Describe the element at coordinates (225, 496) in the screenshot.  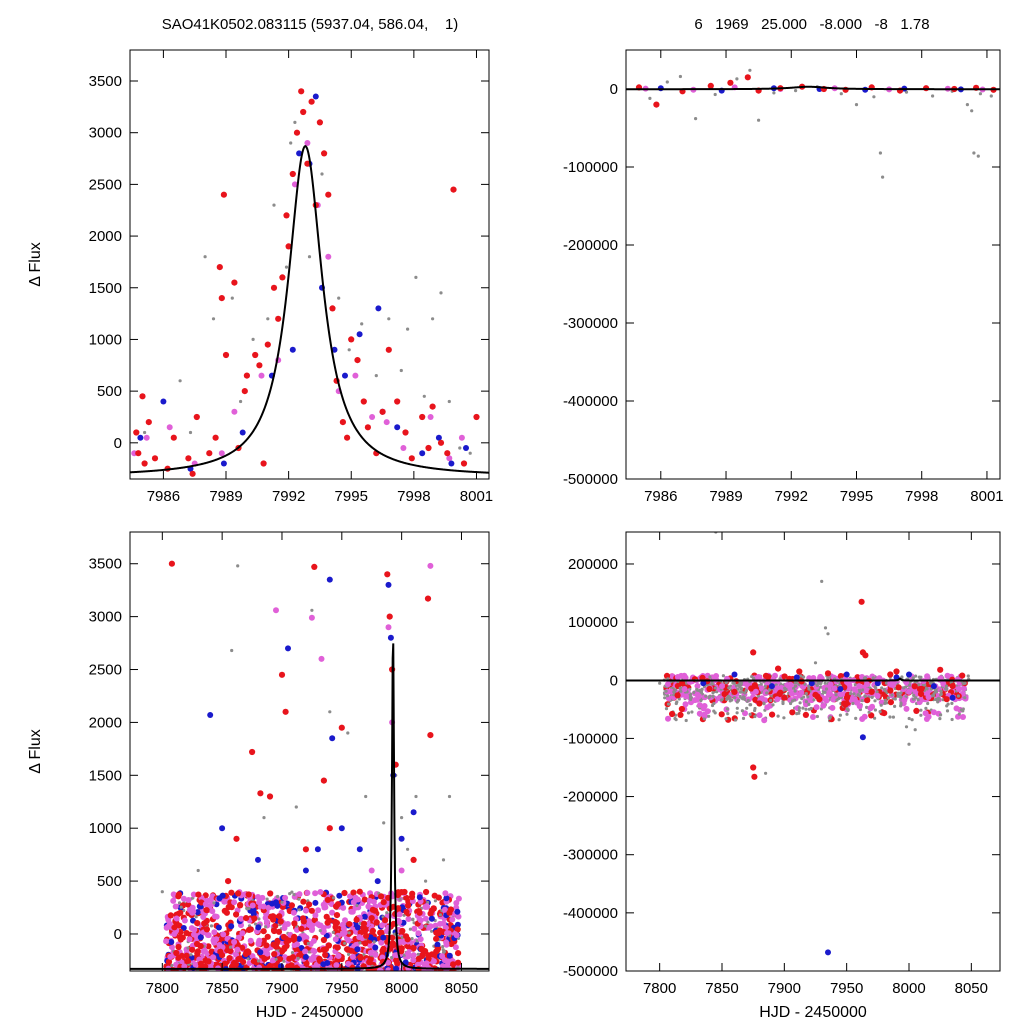
I see `x-tick-label: 7989` at that location.